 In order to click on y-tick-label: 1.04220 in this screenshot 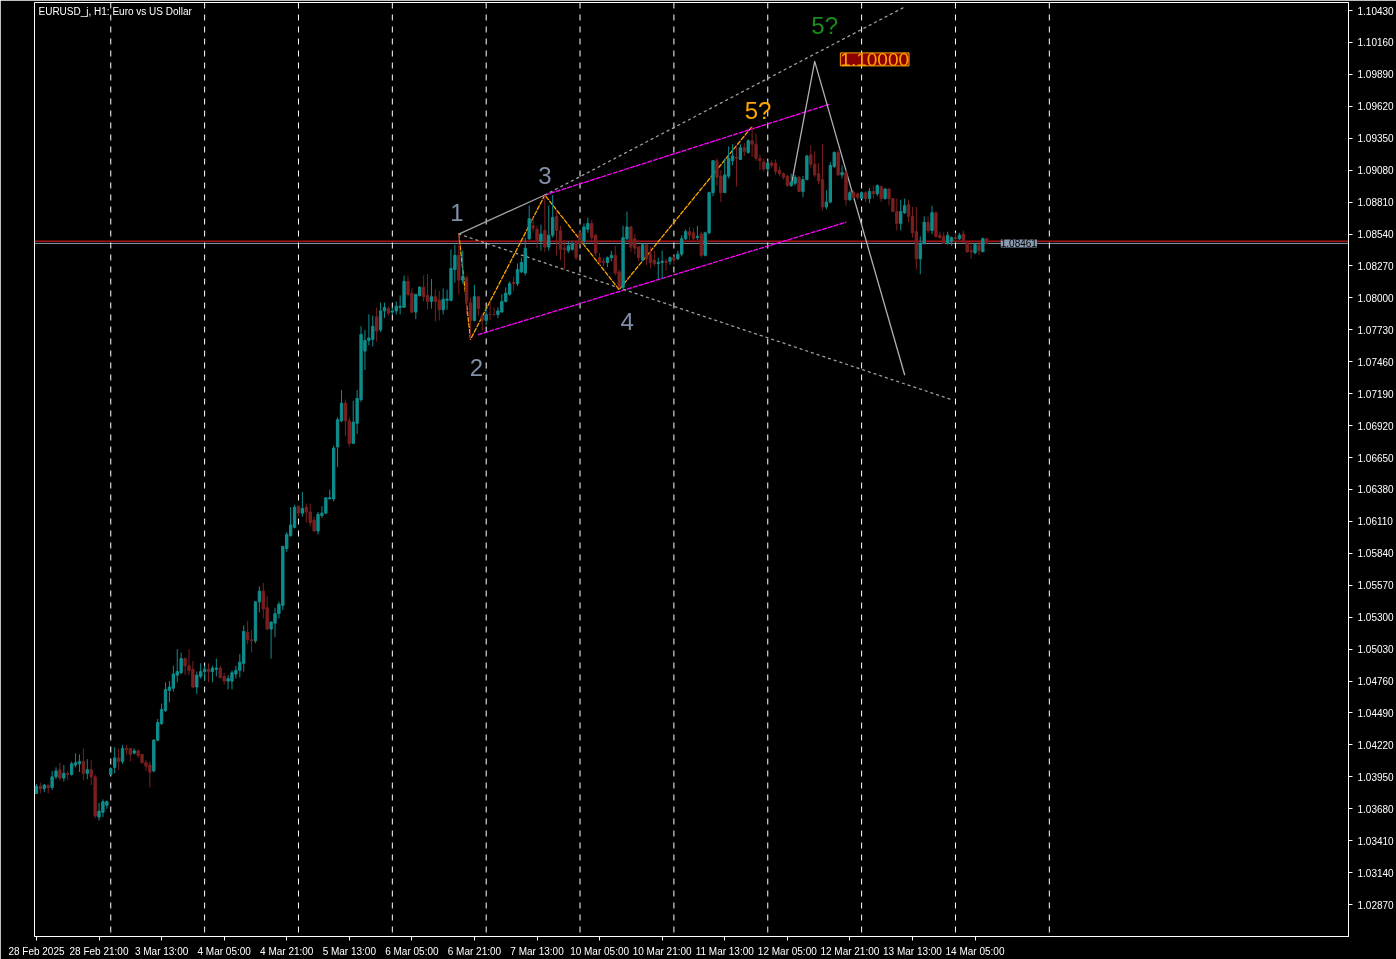, I will do `click(1376, 745)`.